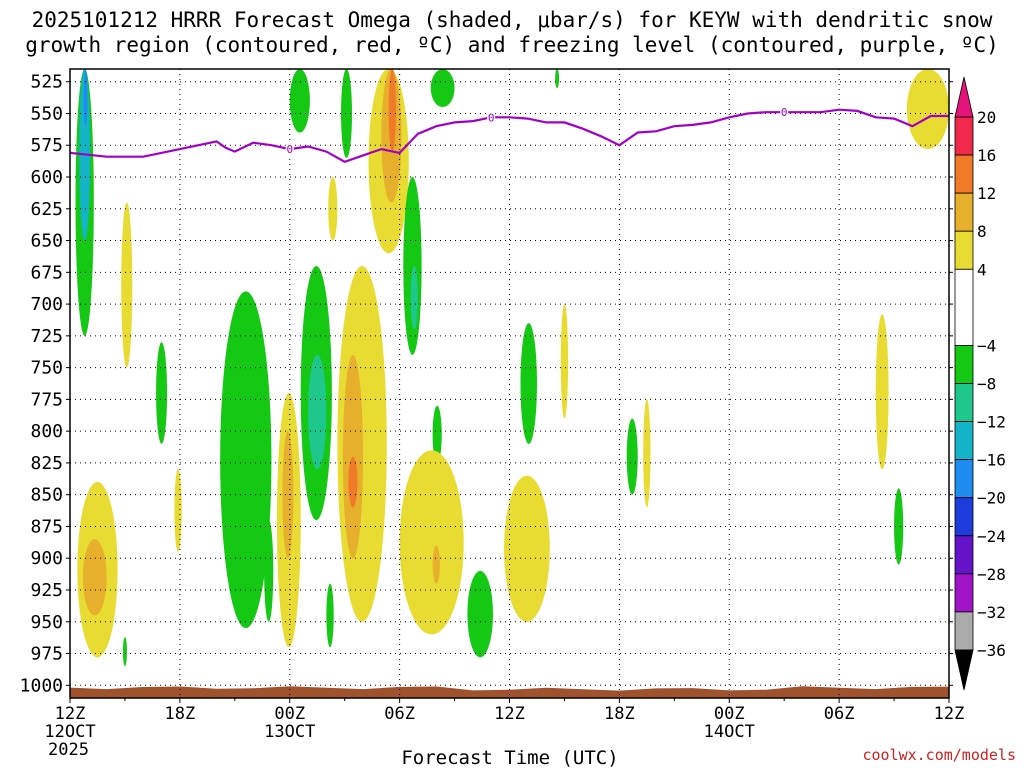 Image resolution: width=1024 pixels, height=768 pixels. I want to click on y-tick-label-825: 825, so click(46, 463).